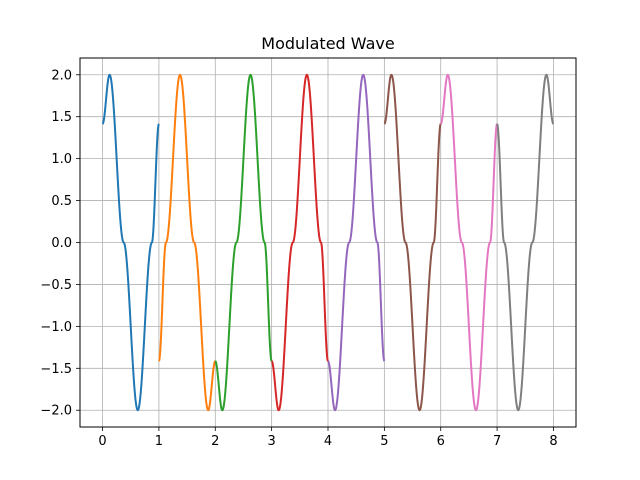 This screenshot has height=480, width=640. I want to click on x-tick-label: 6, so click(441, 441).